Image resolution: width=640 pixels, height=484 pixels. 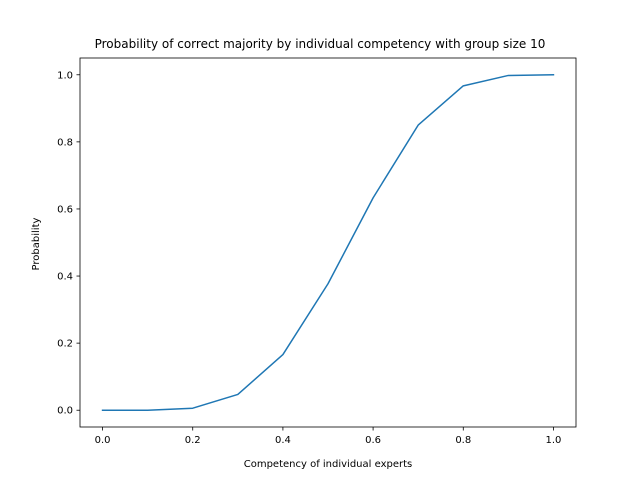 I want to click on x-tick-label: 0.2, so click(x=193, y=440).